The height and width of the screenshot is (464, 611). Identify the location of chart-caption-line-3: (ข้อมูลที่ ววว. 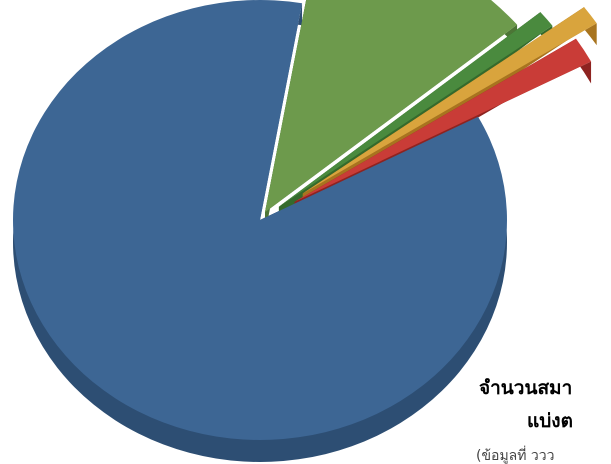
(515, 456).